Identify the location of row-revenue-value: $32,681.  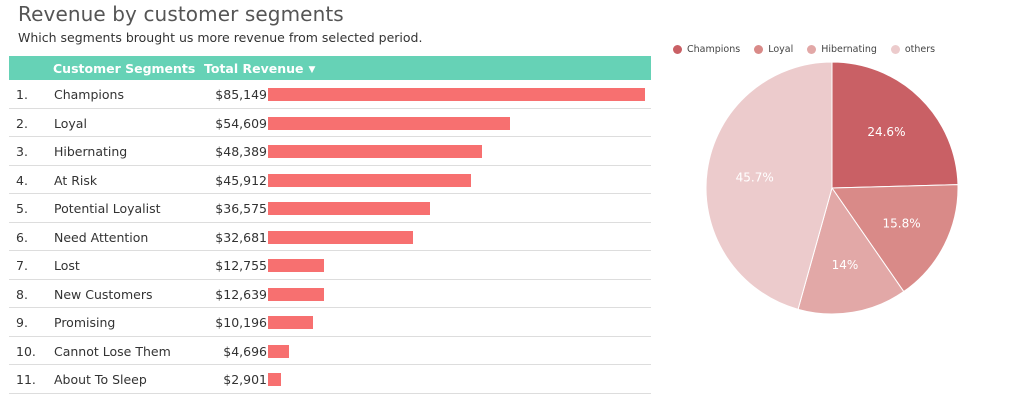
(241, 237).